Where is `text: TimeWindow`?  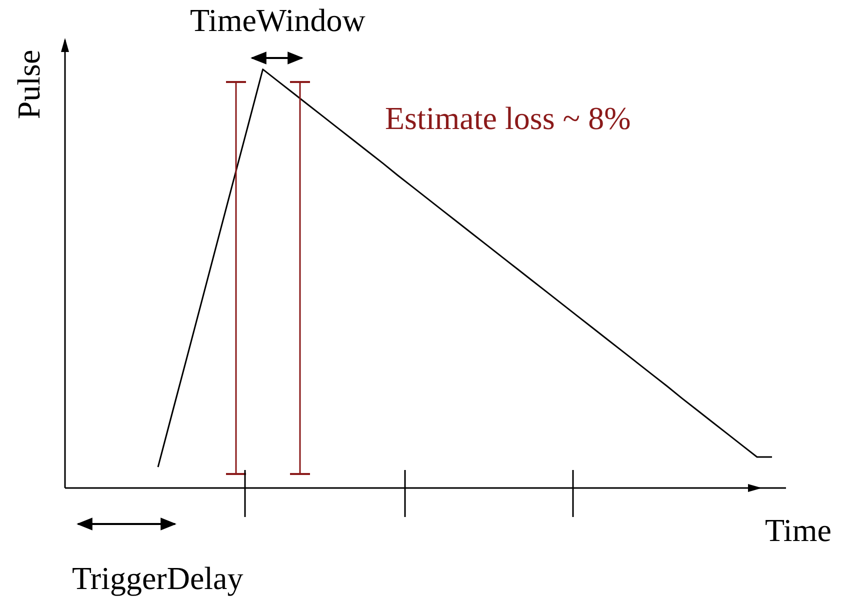 text: TimeWindow is located at coordinates (278, 20).